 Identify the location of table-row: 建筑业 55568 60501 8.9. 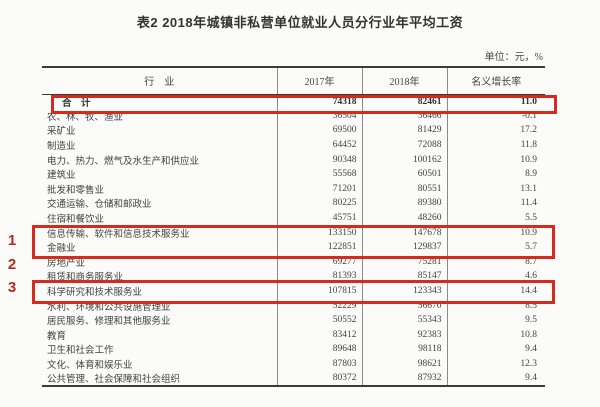
(293, 174).